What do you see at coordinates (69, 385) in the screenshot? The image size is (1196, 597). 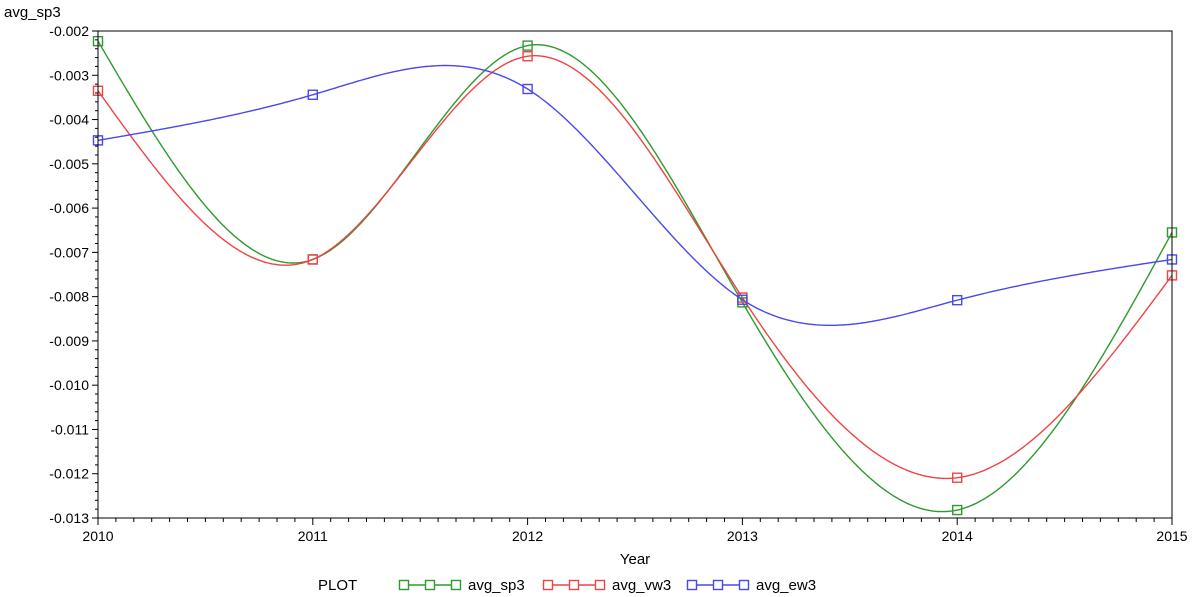 I see `y-tick-label: -0.010` at bounding box center [69, 385].